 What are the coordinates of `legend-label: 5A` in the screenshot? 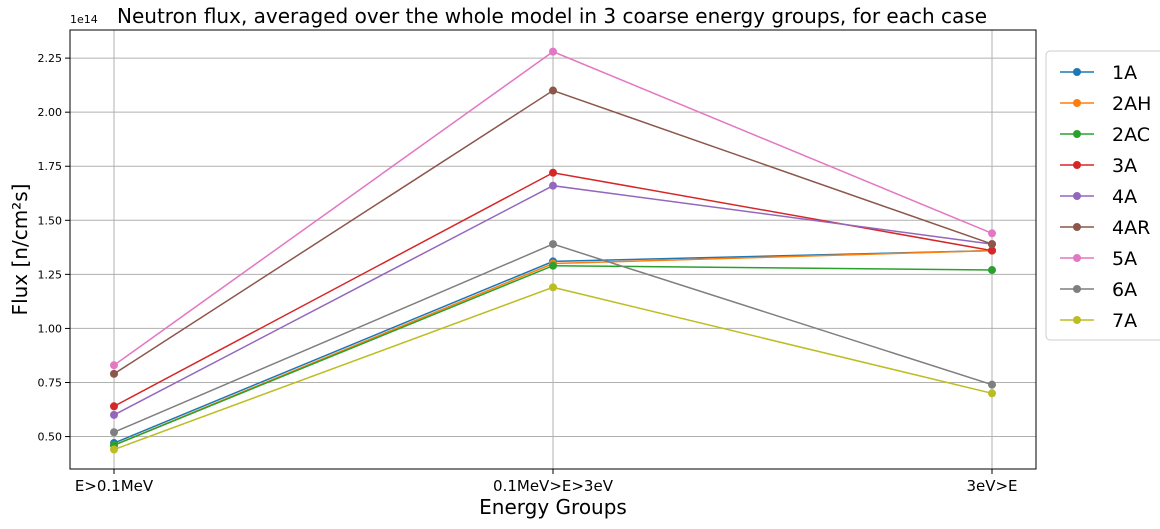 It's located at (1124, 259).